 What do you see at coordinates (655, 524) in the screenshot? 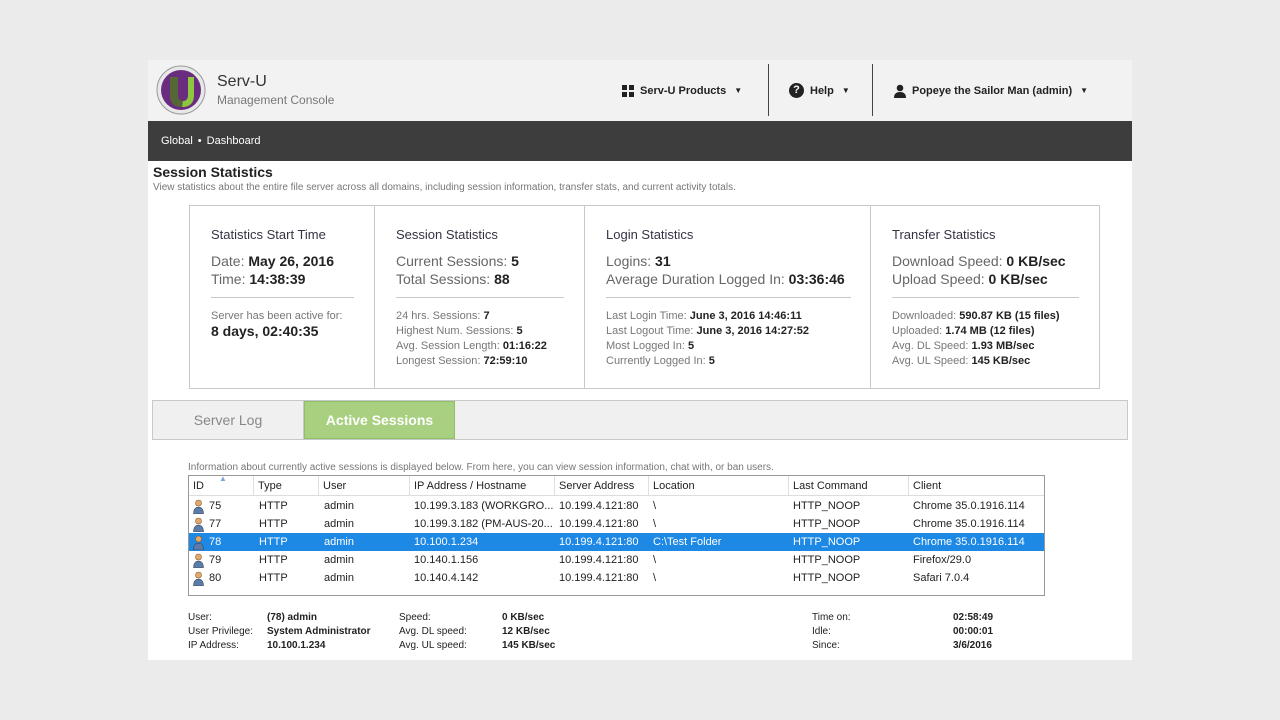
I see `cell-text: \` at bounding box center [655, 524].